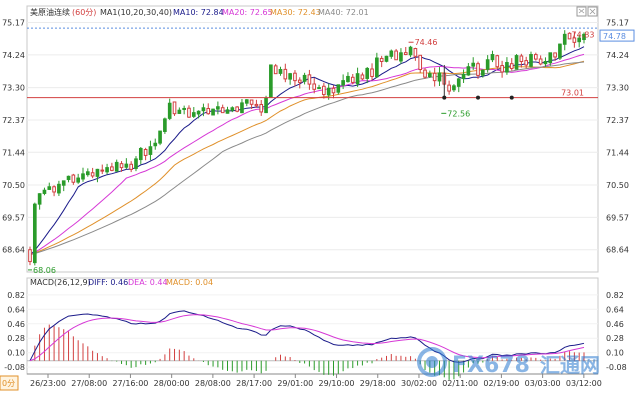  Describe the element at coordinates (460, 383) in the screenshot. I see `time-tick-label: 02/11:00` at that location.